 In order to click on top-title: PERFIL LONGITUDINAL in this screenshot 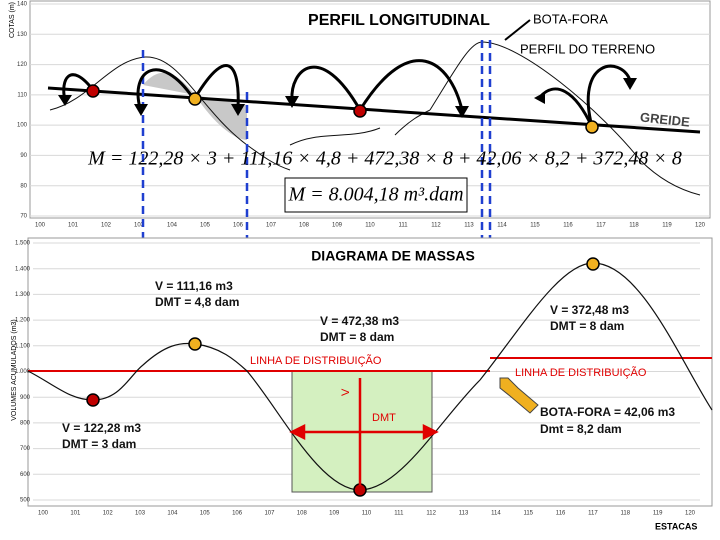, I will do `click(399, 20)`.